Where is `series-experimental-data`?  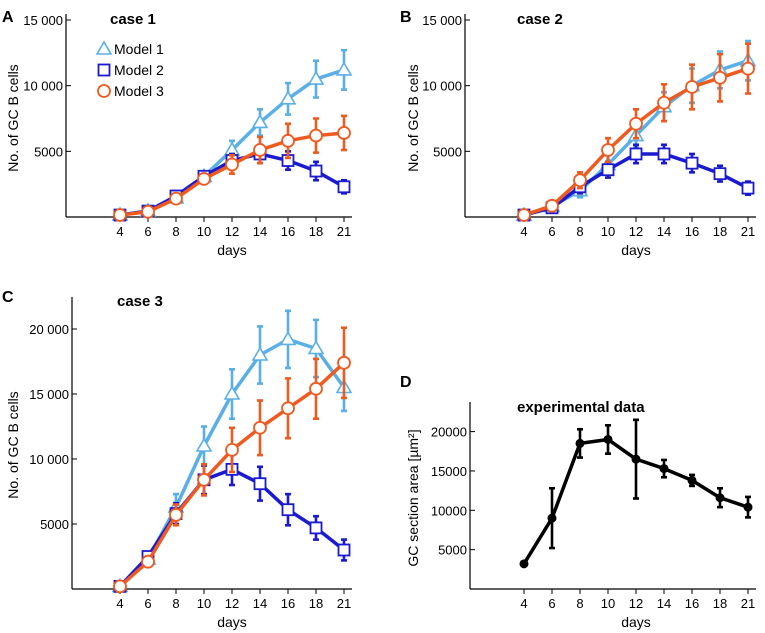 series-experimental-data is located at coordinates (636, 493).